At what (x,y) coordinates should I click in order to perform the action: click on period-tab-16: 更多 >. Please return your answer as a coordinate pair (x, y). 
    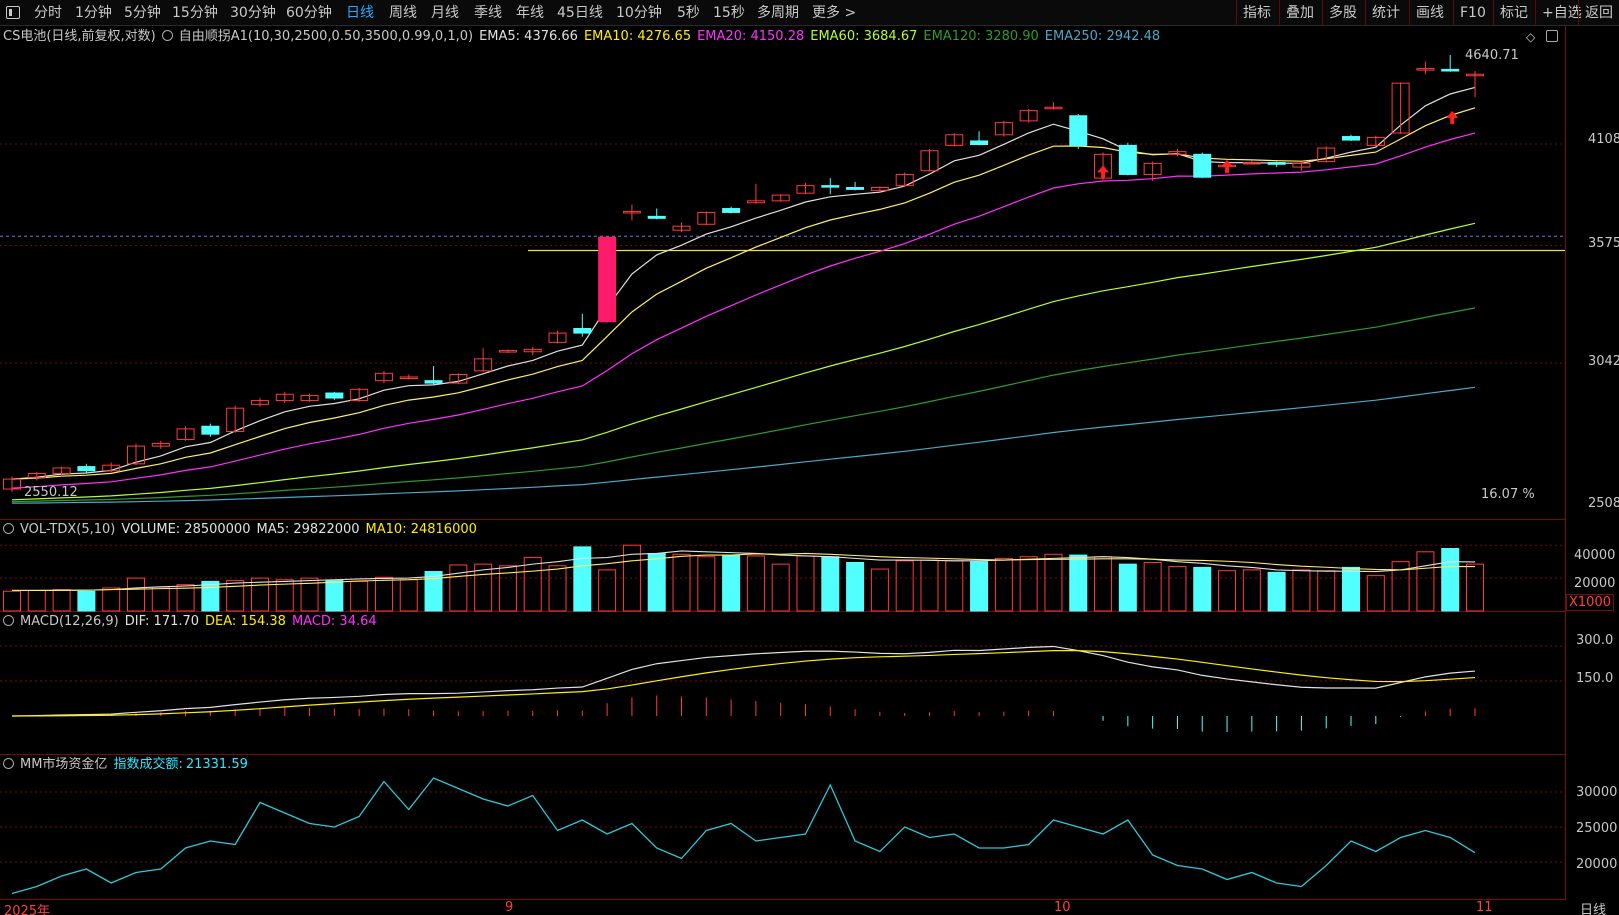
    Looking at the image, I should click on (834, 13).